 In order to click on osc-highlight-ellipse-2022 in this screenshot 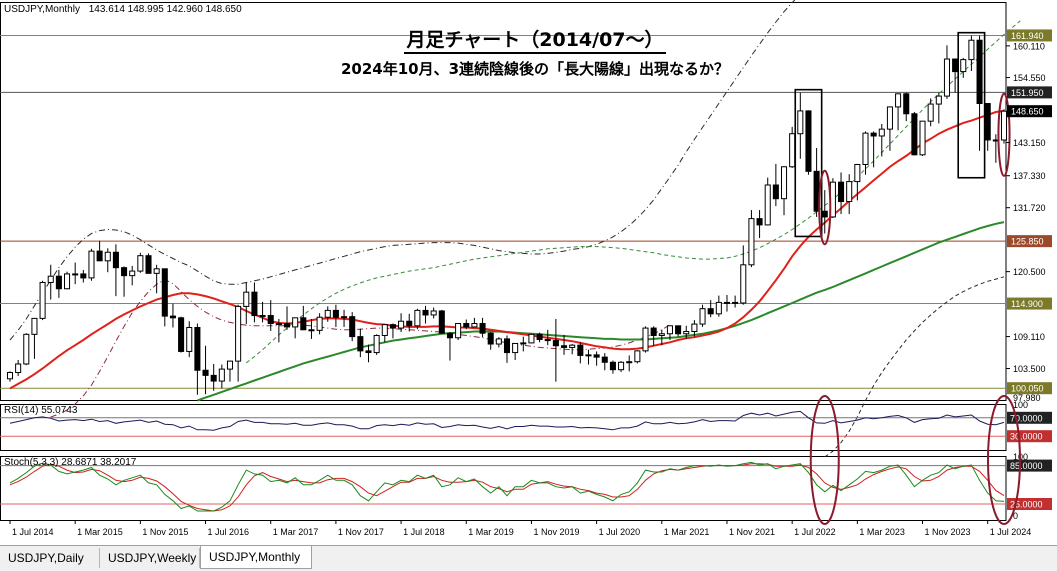, I will do `click(824, 460)`.